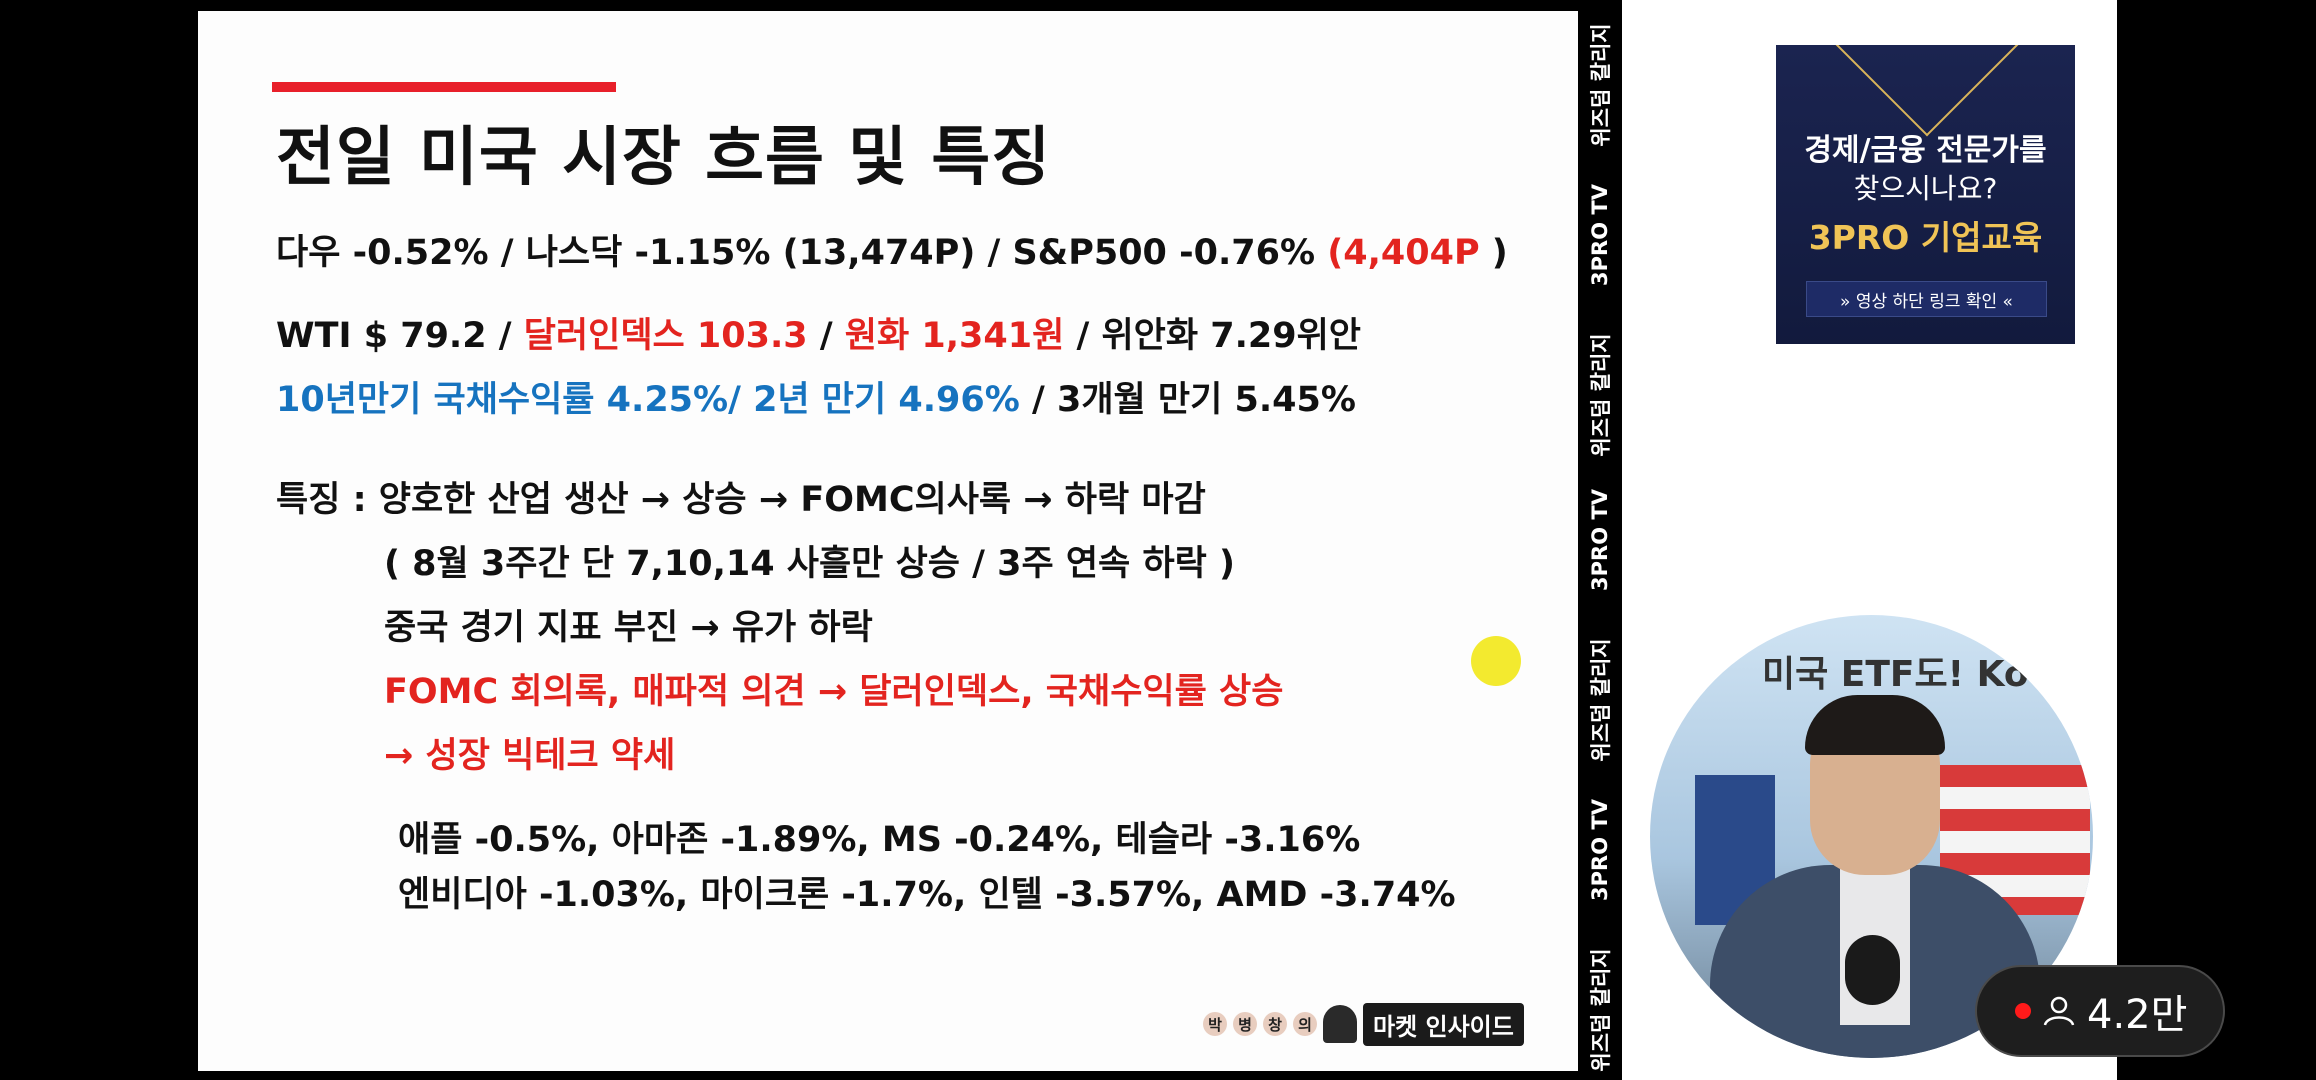  What do you see at coordinates (530, 756) in the screenshot?
I see `bigtech-line: → 성장 빅테크 약세` at bounding box center [530, 756].